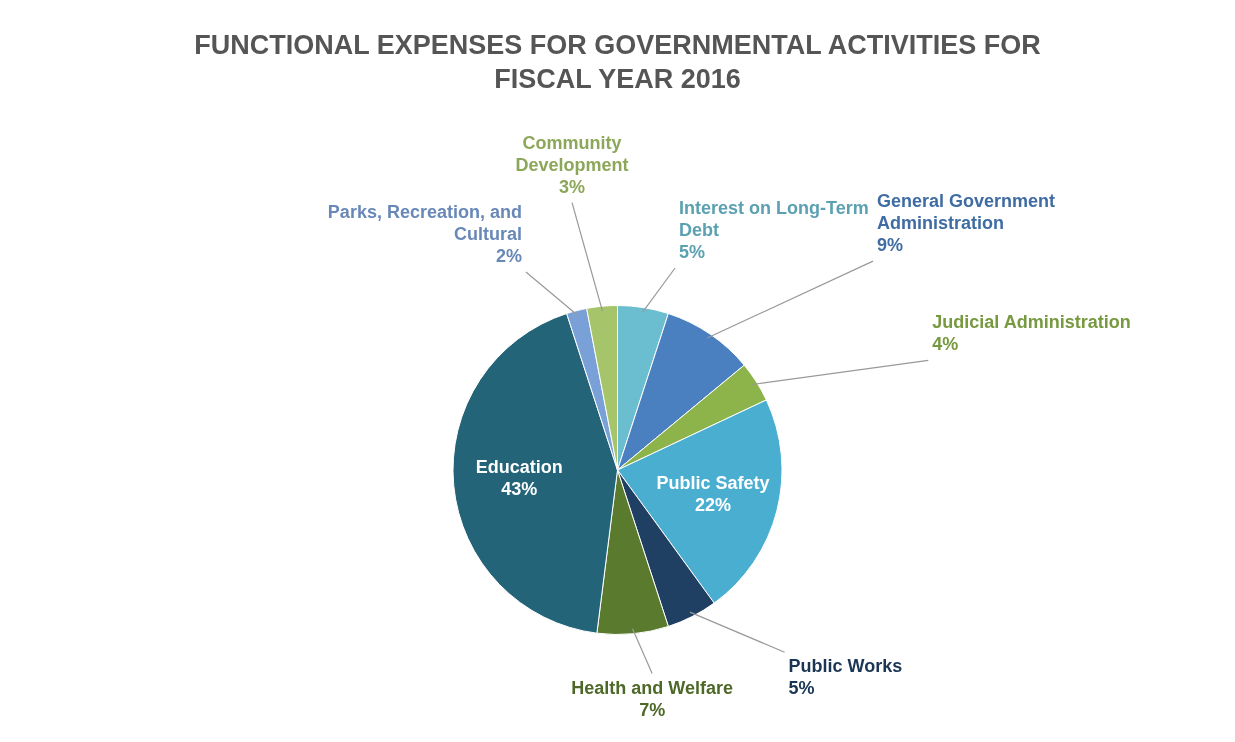 The height and width of the screenshot is (742, 1235). I want to click on slice-label: Interest on Long-Term Debt, so click(774, 218).